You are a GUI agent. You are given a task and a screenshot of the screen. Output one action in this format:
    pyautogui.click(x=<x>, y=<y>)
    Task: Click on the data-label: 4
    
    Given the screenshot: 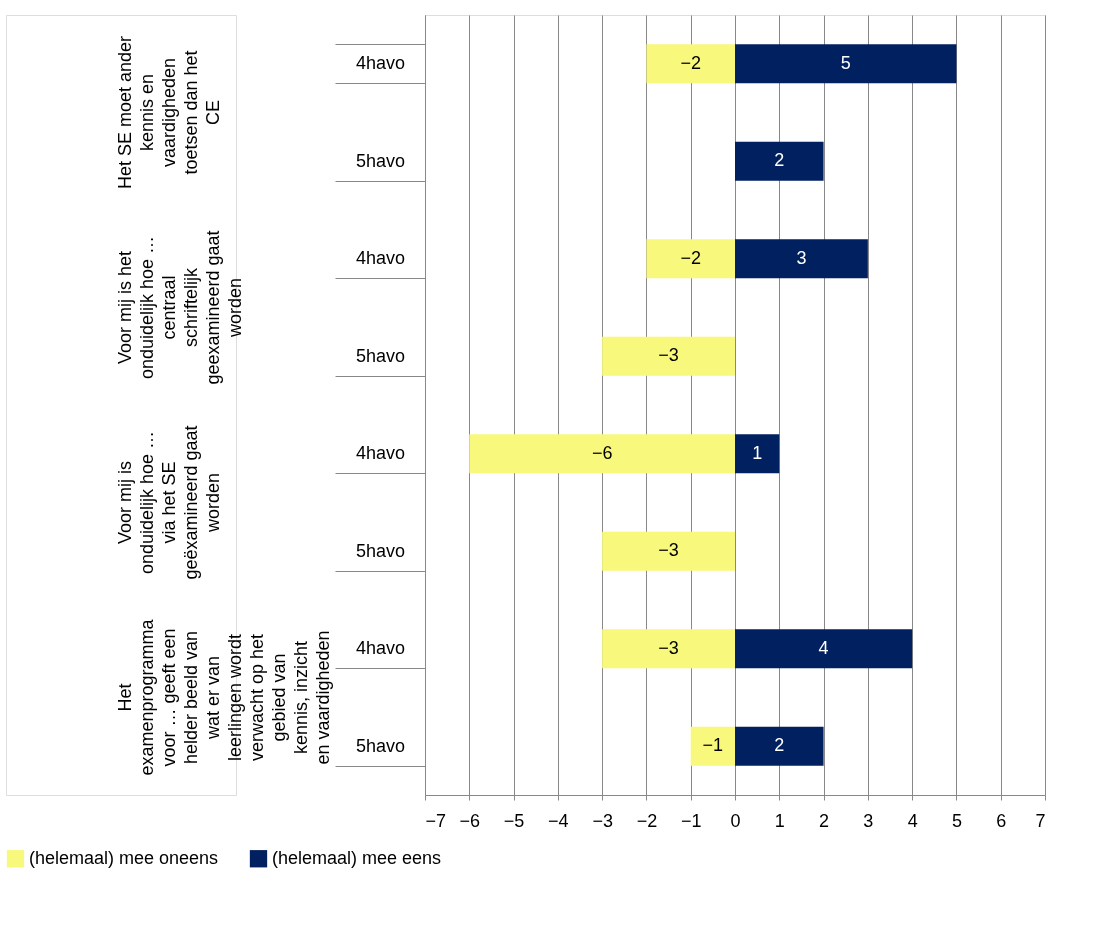 What is the action you would take?
    pyautogui.click(x=823, y=647)
    